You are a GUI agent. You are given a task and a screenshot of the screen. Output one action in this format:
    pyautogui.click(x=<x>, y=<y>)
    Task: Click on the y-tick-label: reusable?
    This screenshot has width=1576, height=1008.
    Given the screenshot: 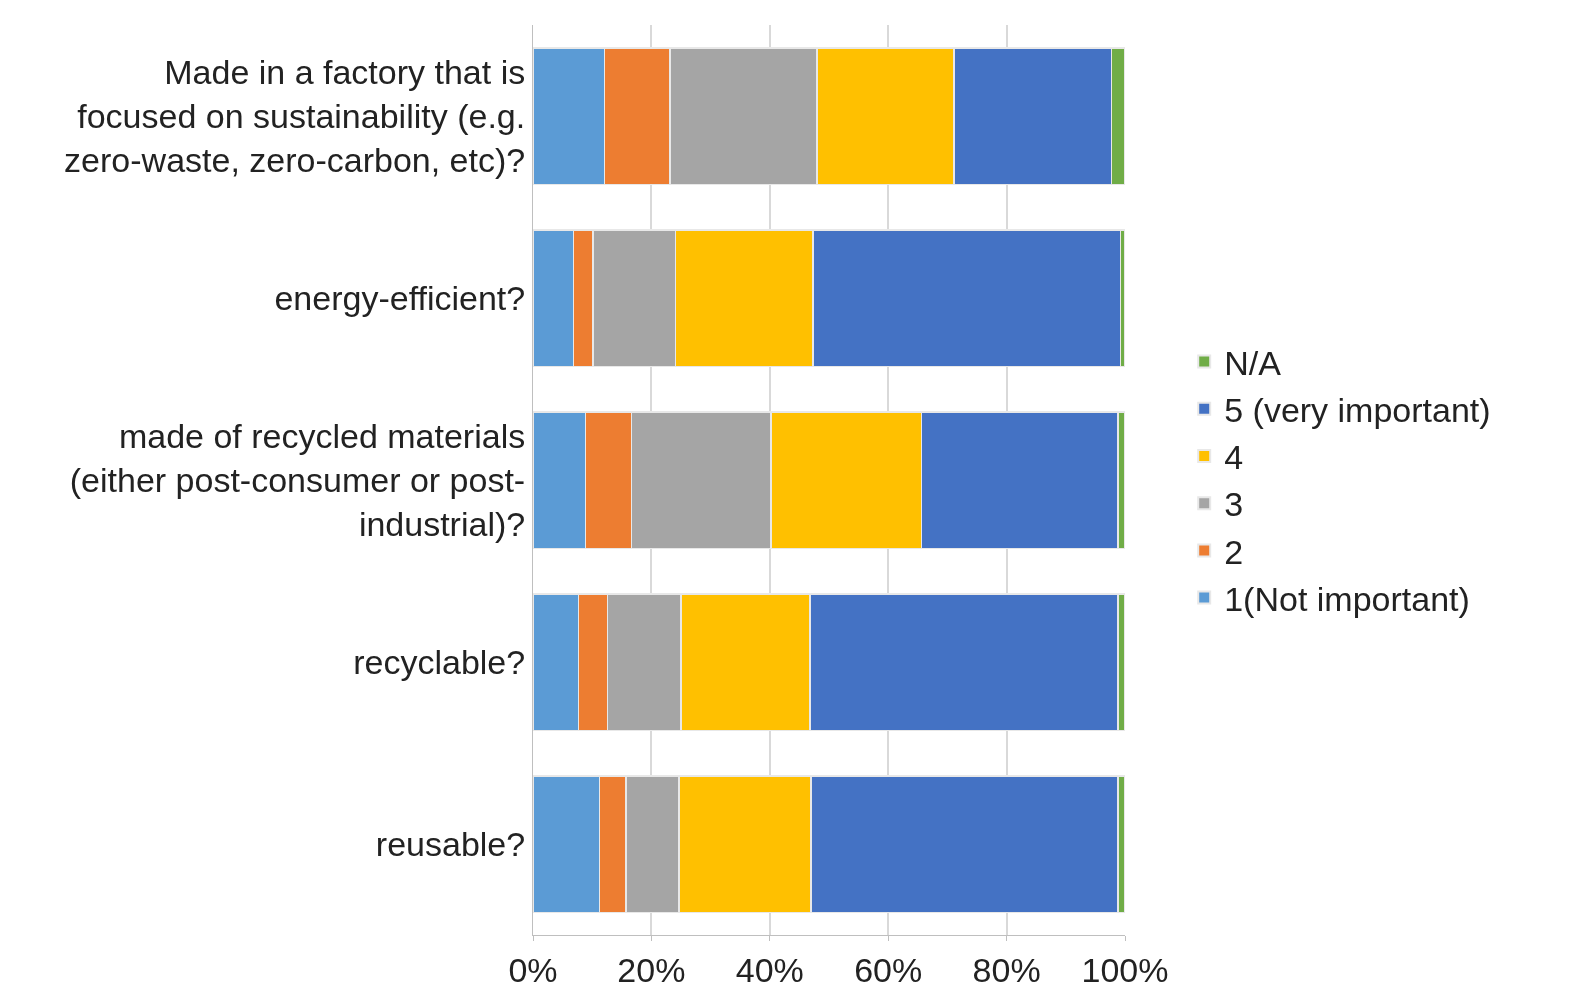 What is the action you would take?
    pyautogui.click(x=450, y=843)
    